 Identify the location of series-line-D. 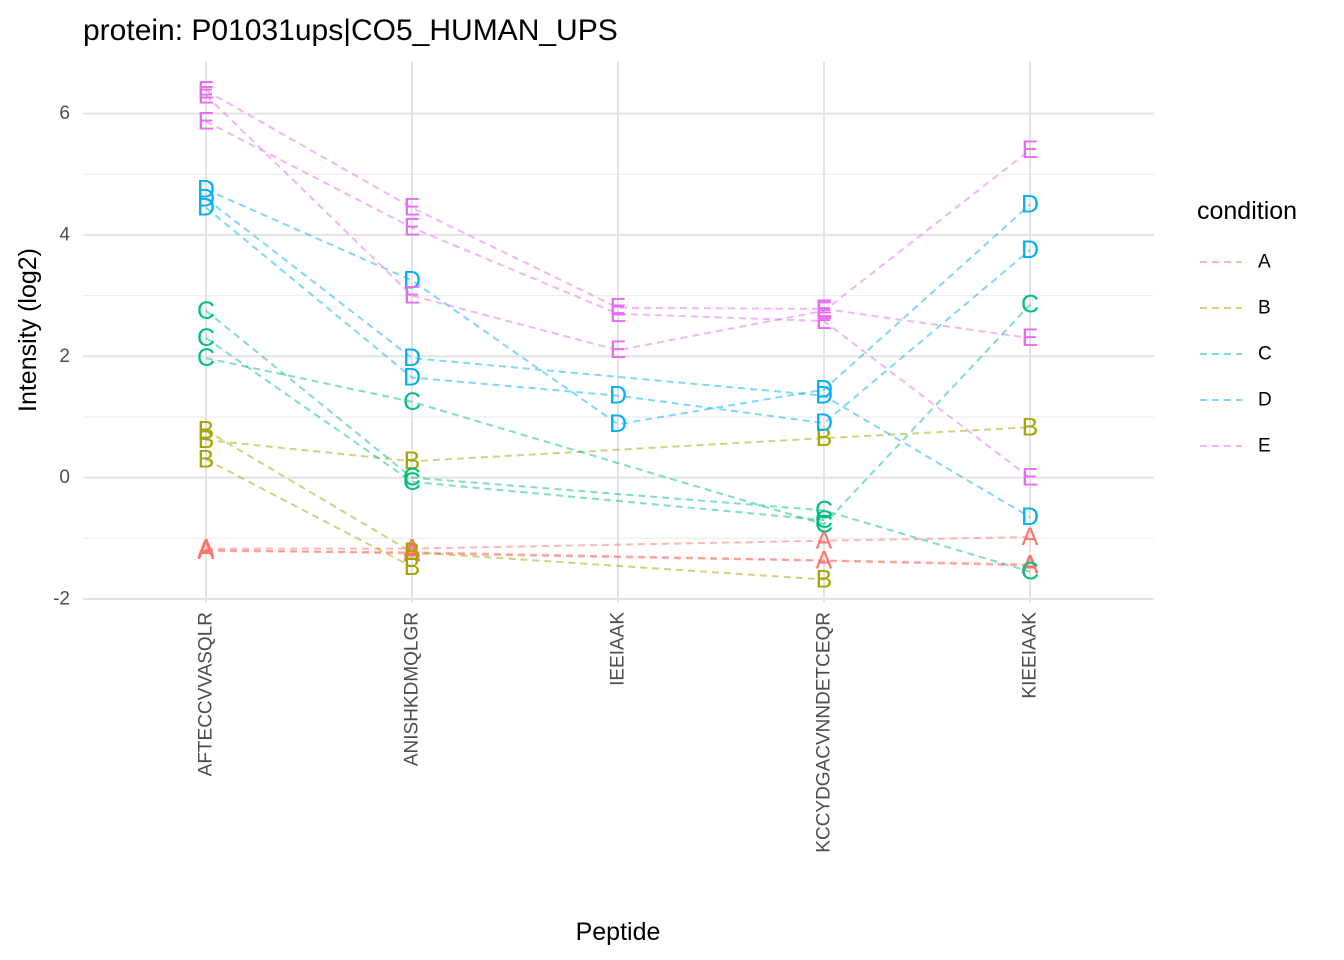
(618, 315).